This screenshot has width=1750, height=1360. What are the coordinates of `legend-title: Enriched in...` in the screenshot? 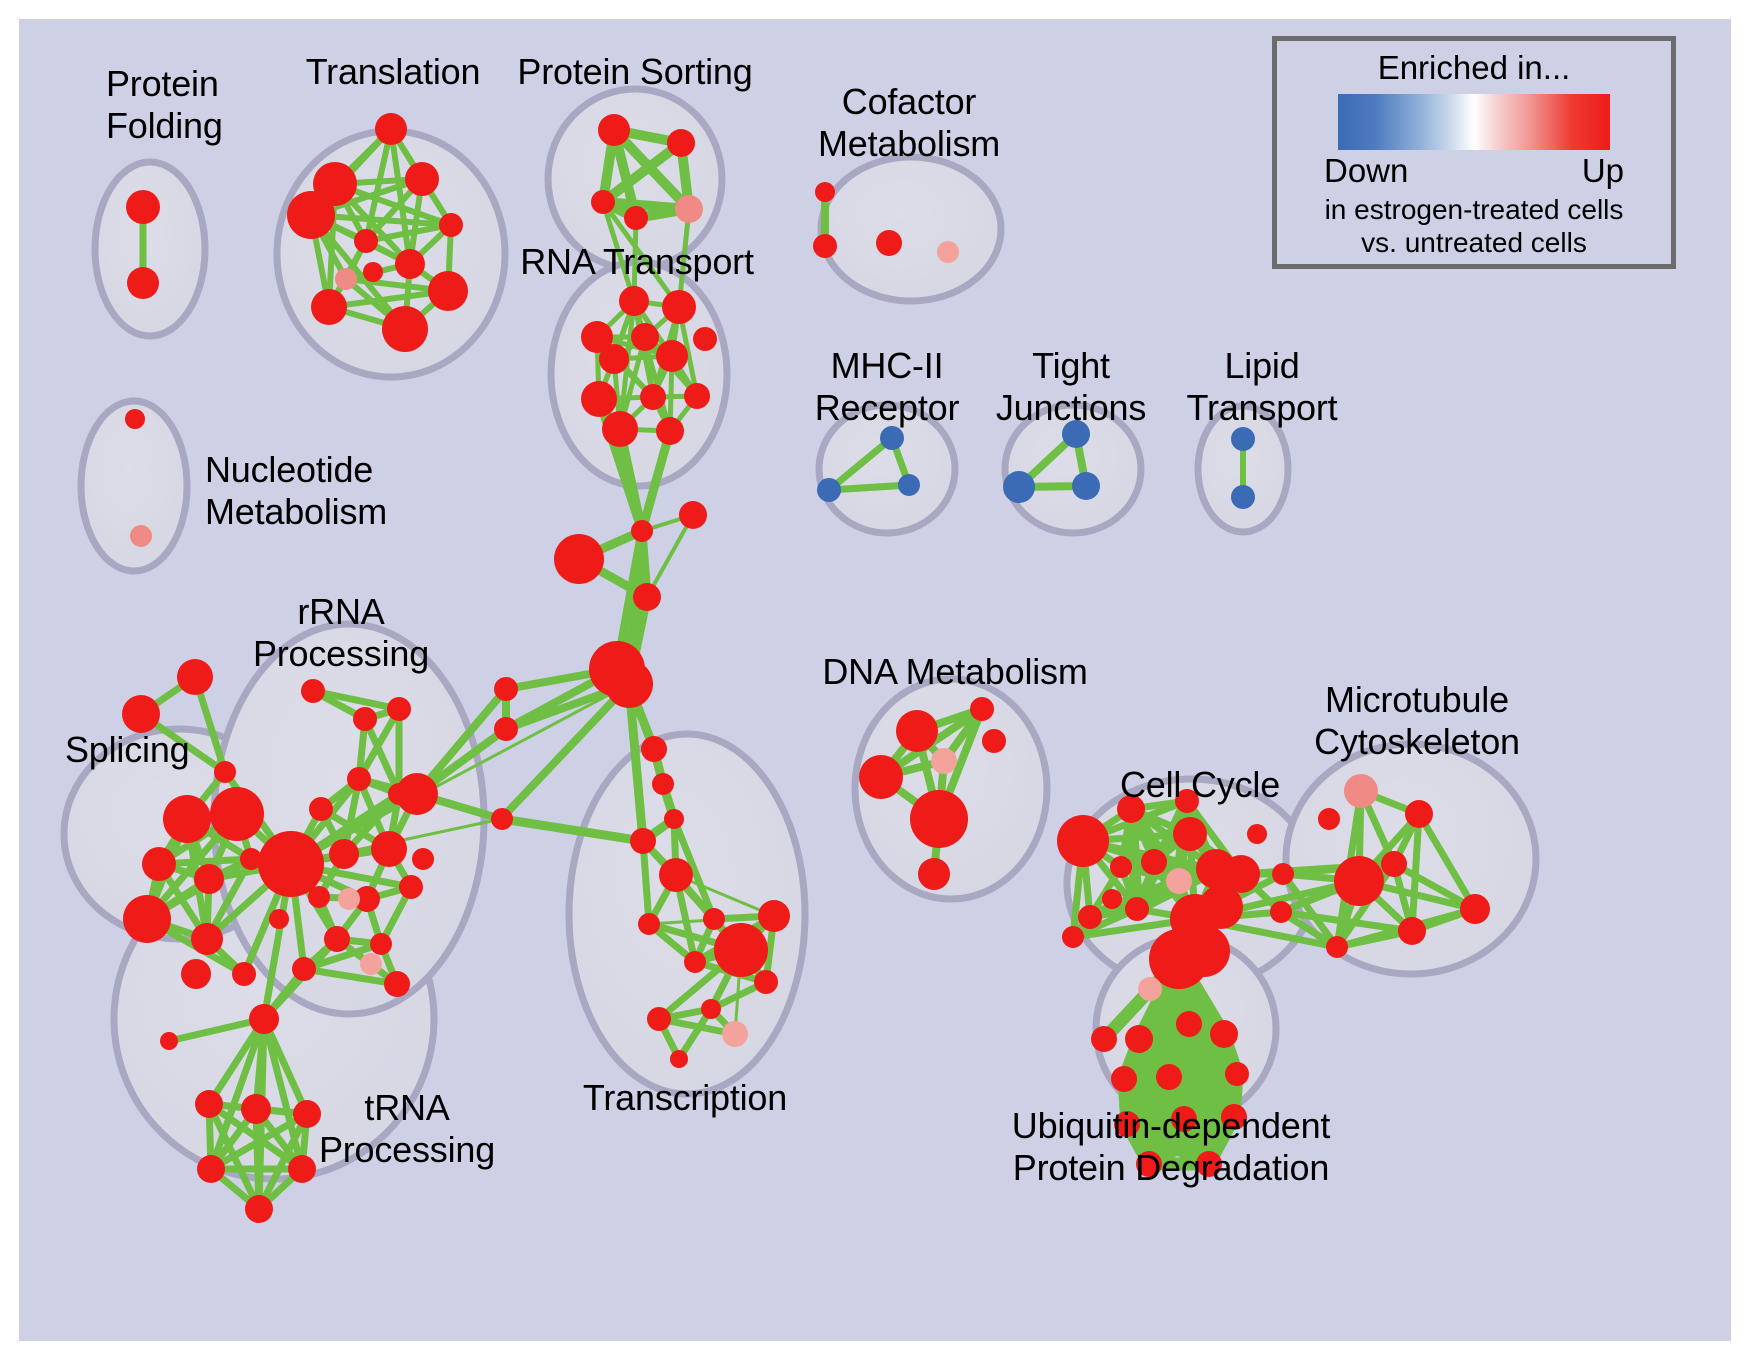 It's located at (1474, 67).